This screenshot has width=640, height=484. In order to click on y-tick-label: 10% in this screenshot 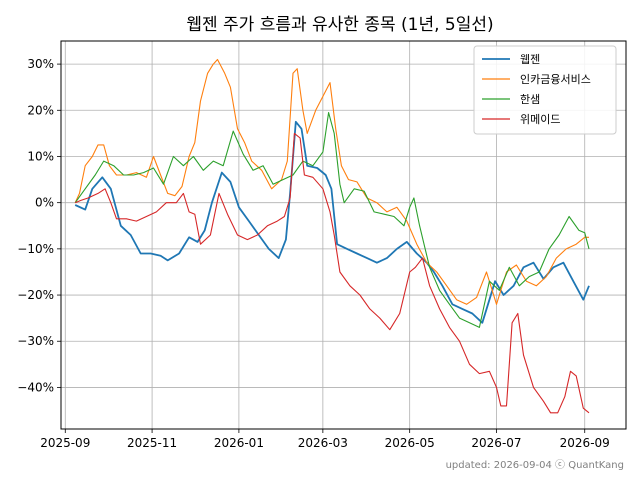, I will do `click(40, 156)`.